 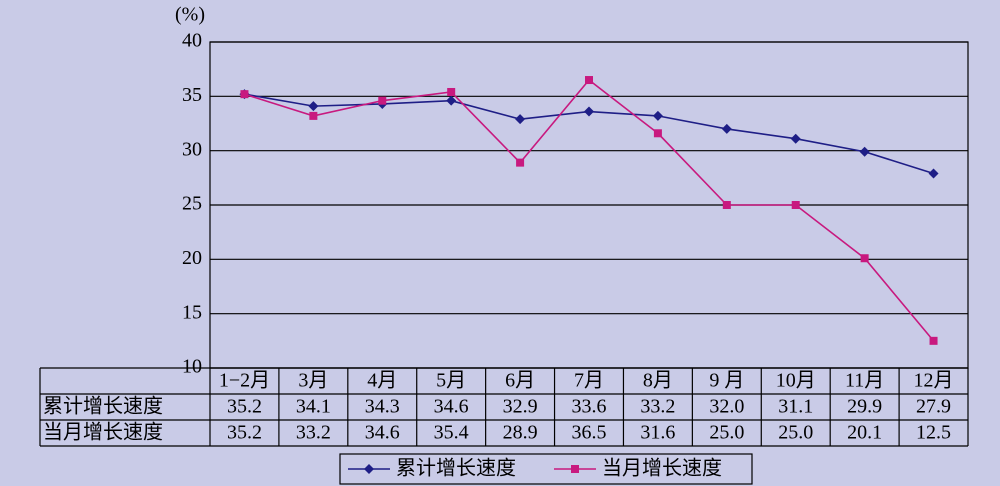 What do you see at coordinates (864, 433) in the screenshot?
I see `table-value: 20.1` at bounding box center [864, 433].